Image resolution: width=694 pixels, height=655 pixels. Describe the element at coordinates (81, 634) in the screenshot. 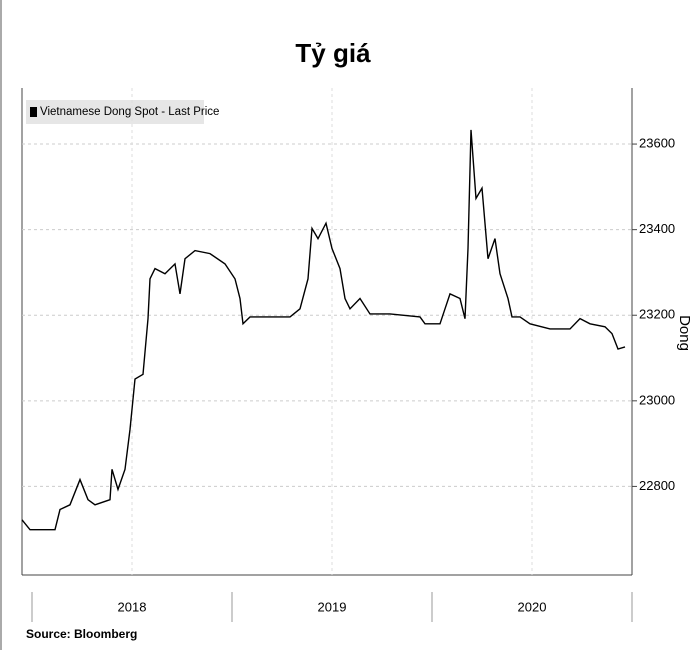

I see `source-note: Source: Bloomberg` at that location.